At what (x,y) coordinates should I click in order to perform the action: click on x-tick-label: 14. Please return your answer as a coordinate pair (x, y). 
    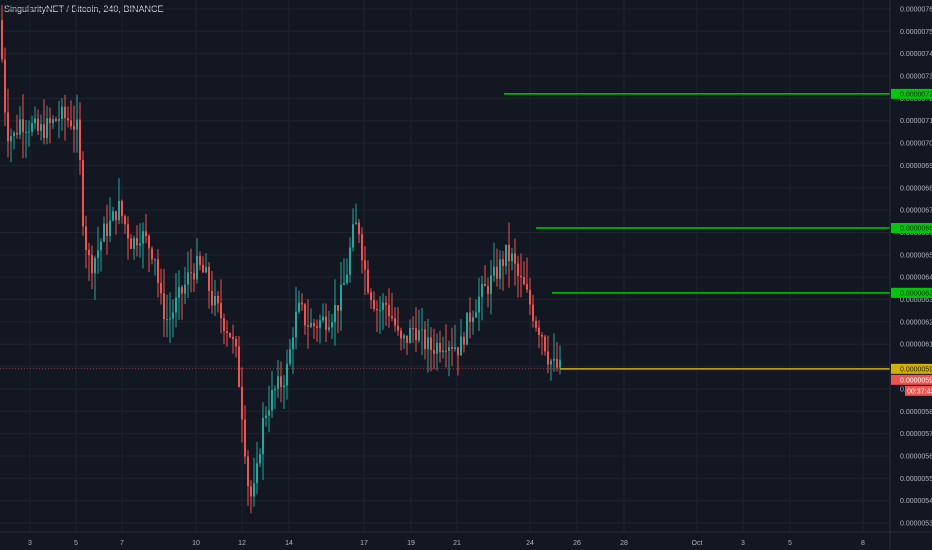
    Looking at the image, I should click on (289, 543).